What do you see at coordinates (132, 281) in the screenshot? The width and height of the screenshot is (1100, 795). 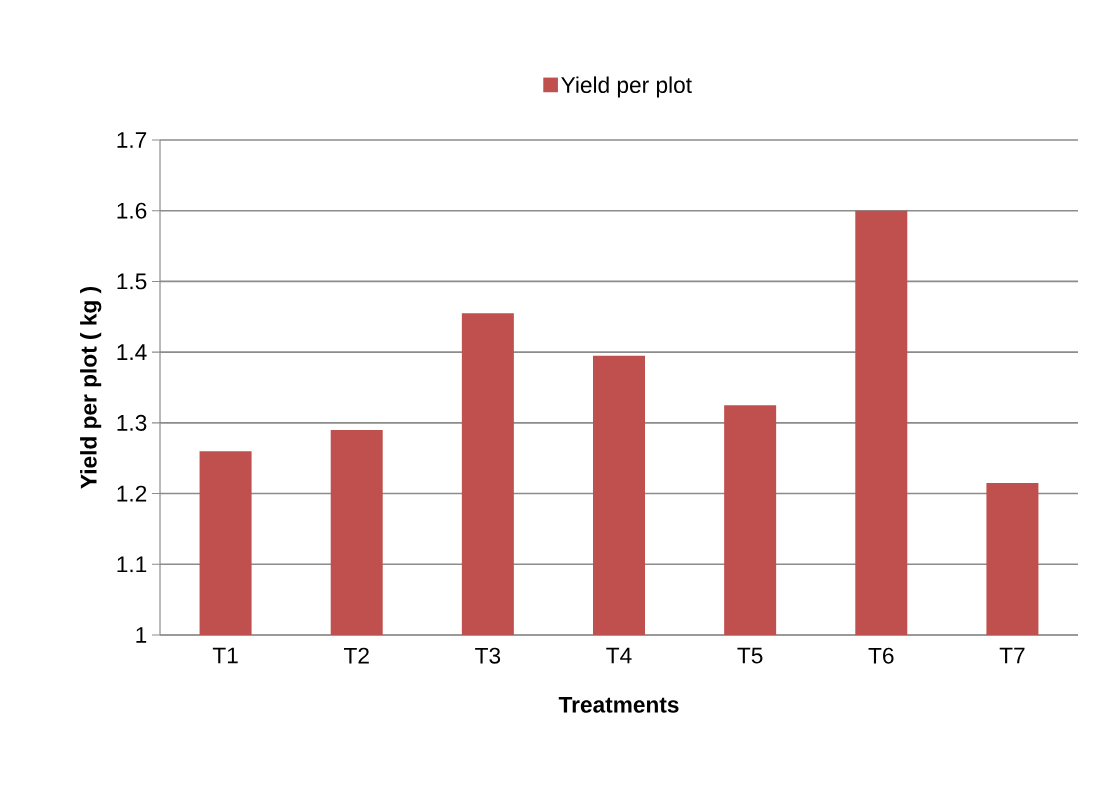 I see `y-tick-label: 1.5` at bounding box center [132, 281].